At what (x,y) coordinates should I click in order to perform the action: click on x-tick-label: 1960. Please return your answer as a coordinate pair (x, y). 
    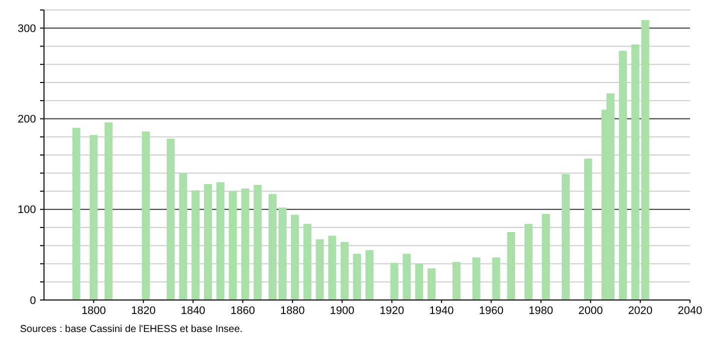
    Looking at the image, I should click on (491, 311).